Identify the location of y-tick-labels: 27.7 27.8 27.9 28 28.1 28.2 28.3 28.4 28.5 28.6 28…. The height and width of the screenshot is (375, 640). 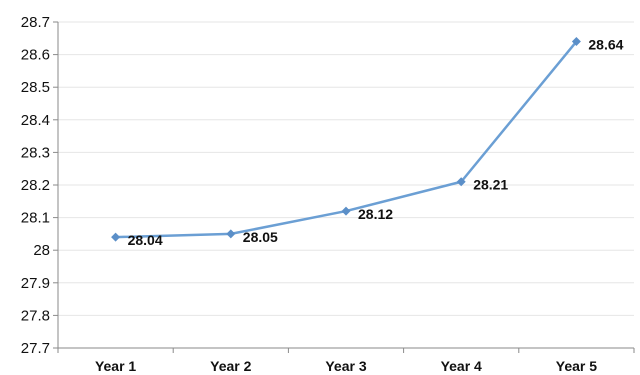
(35, 185).